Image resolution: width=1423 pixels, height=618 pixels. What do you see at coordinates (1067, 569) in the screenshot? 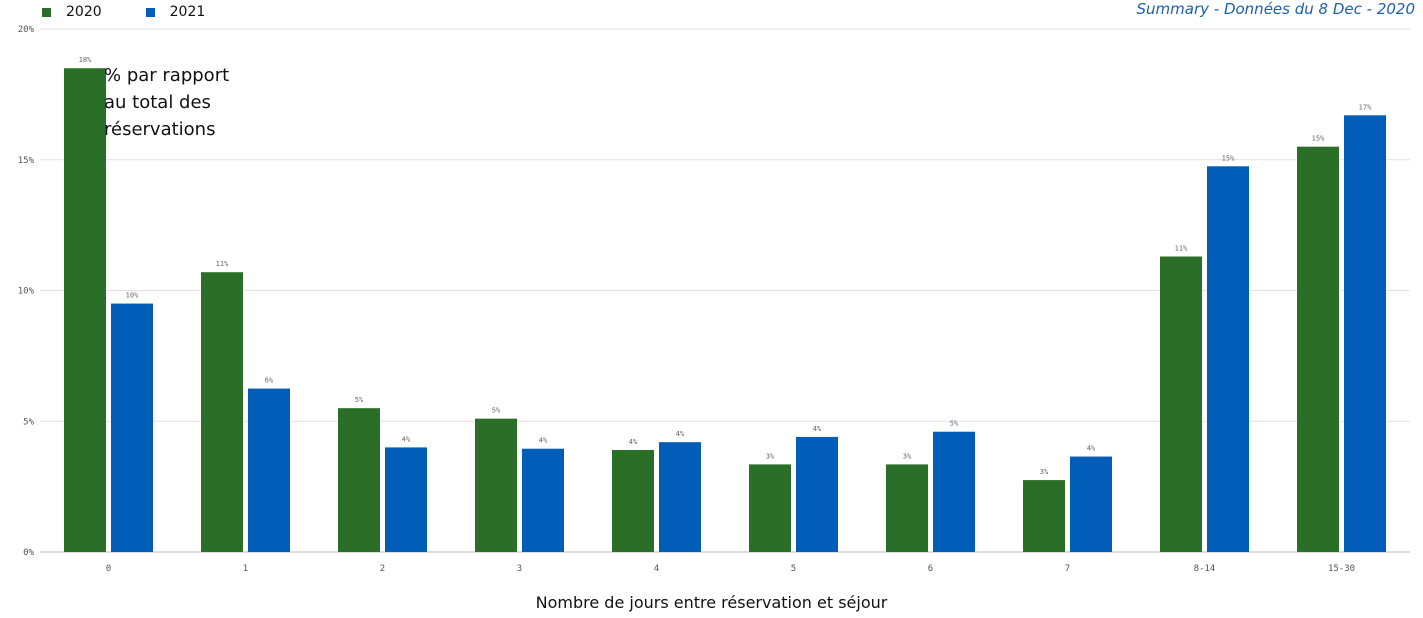
I see `x-tick-label: 7` at bounding box center [1067, 569].